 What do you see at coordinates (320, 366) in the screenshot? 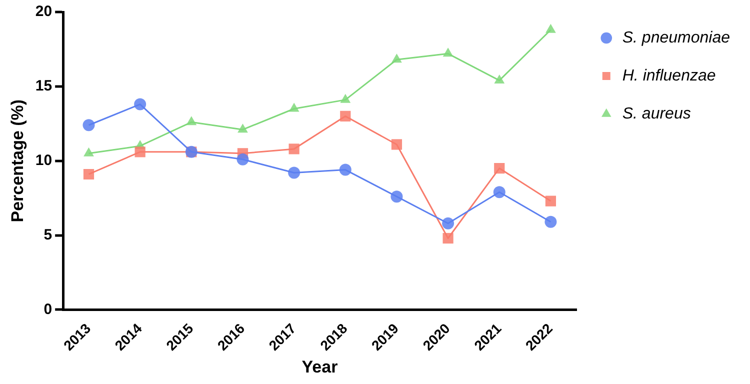
I see `x-axis-title: Year` at bounding box center [320, 366].